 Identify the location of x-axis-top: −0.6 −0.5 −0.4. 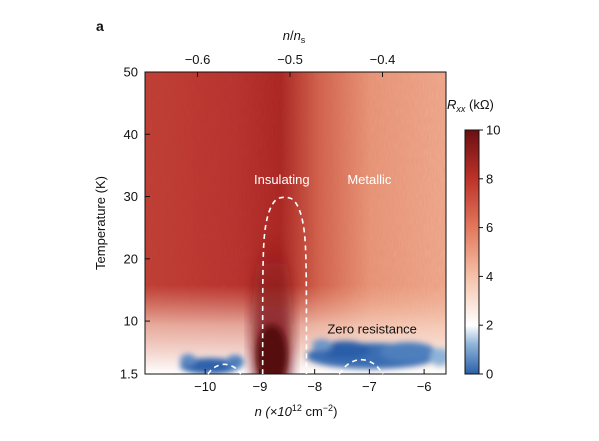
(290, 64).